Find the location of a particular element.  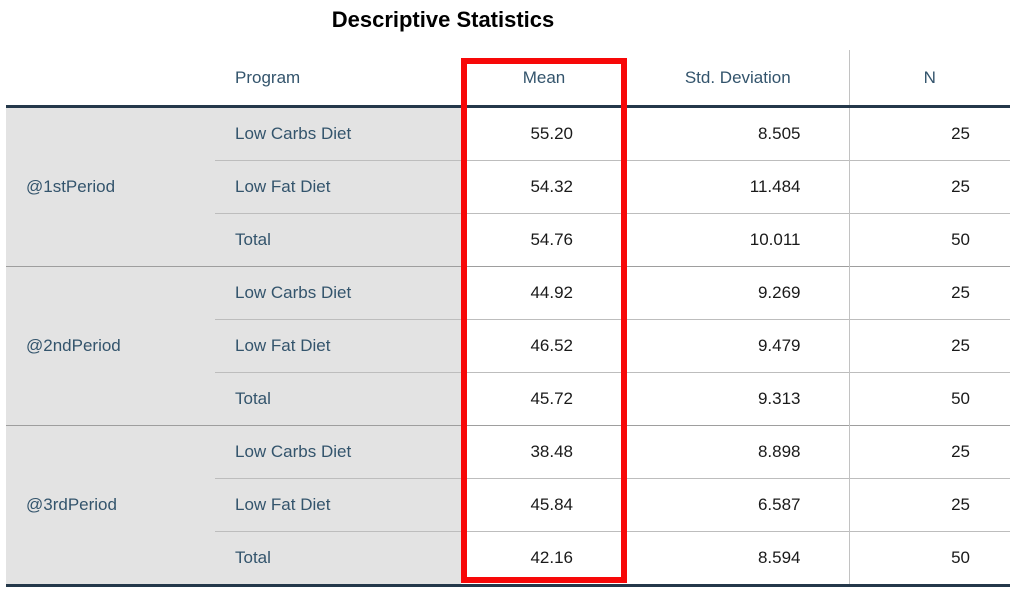

table-row: Total 45.72 9.313 50 is located at coordinates (508, 399).